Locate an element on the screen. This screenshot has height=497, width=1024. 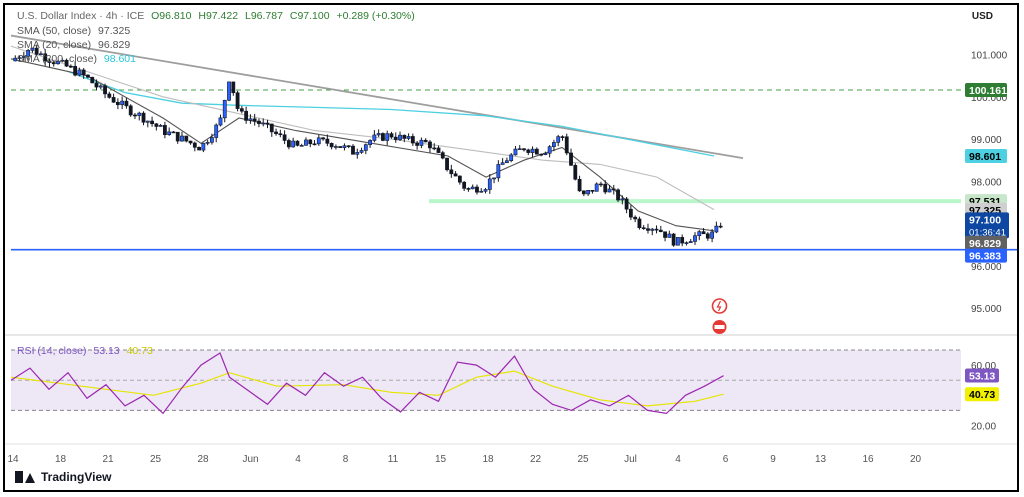
currency-label: USD is located at coordinates (982, 16).